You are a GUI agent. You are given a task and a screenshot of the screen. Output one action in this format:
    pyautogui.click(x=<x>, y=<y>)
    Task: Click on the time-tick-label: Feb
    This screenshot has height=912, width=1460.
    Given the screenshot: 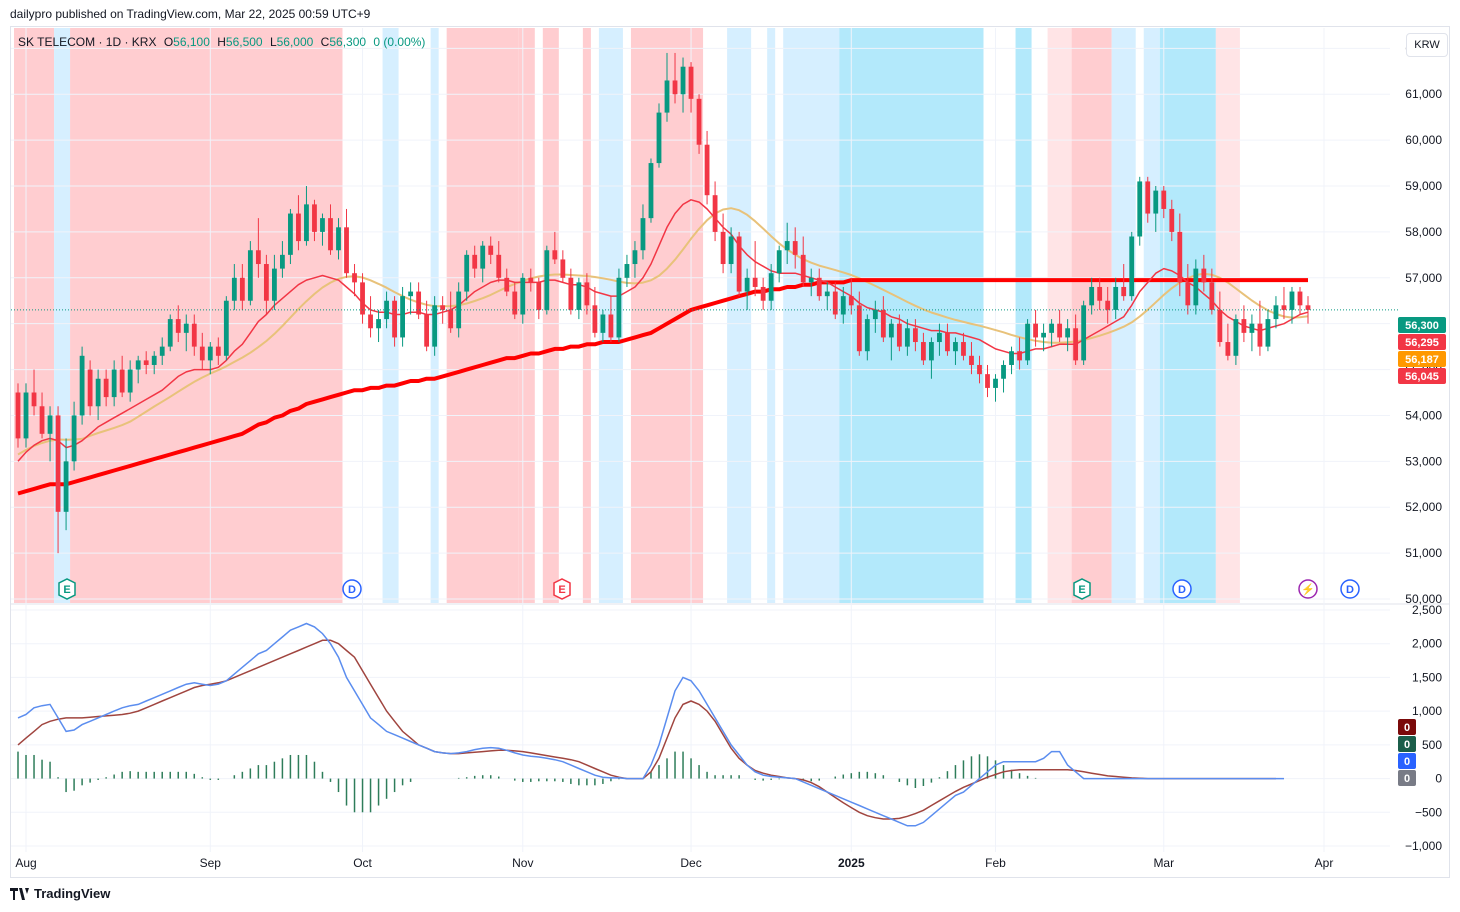 What is the action you would take?
    pyautogui.click(x=995, y=863)
    